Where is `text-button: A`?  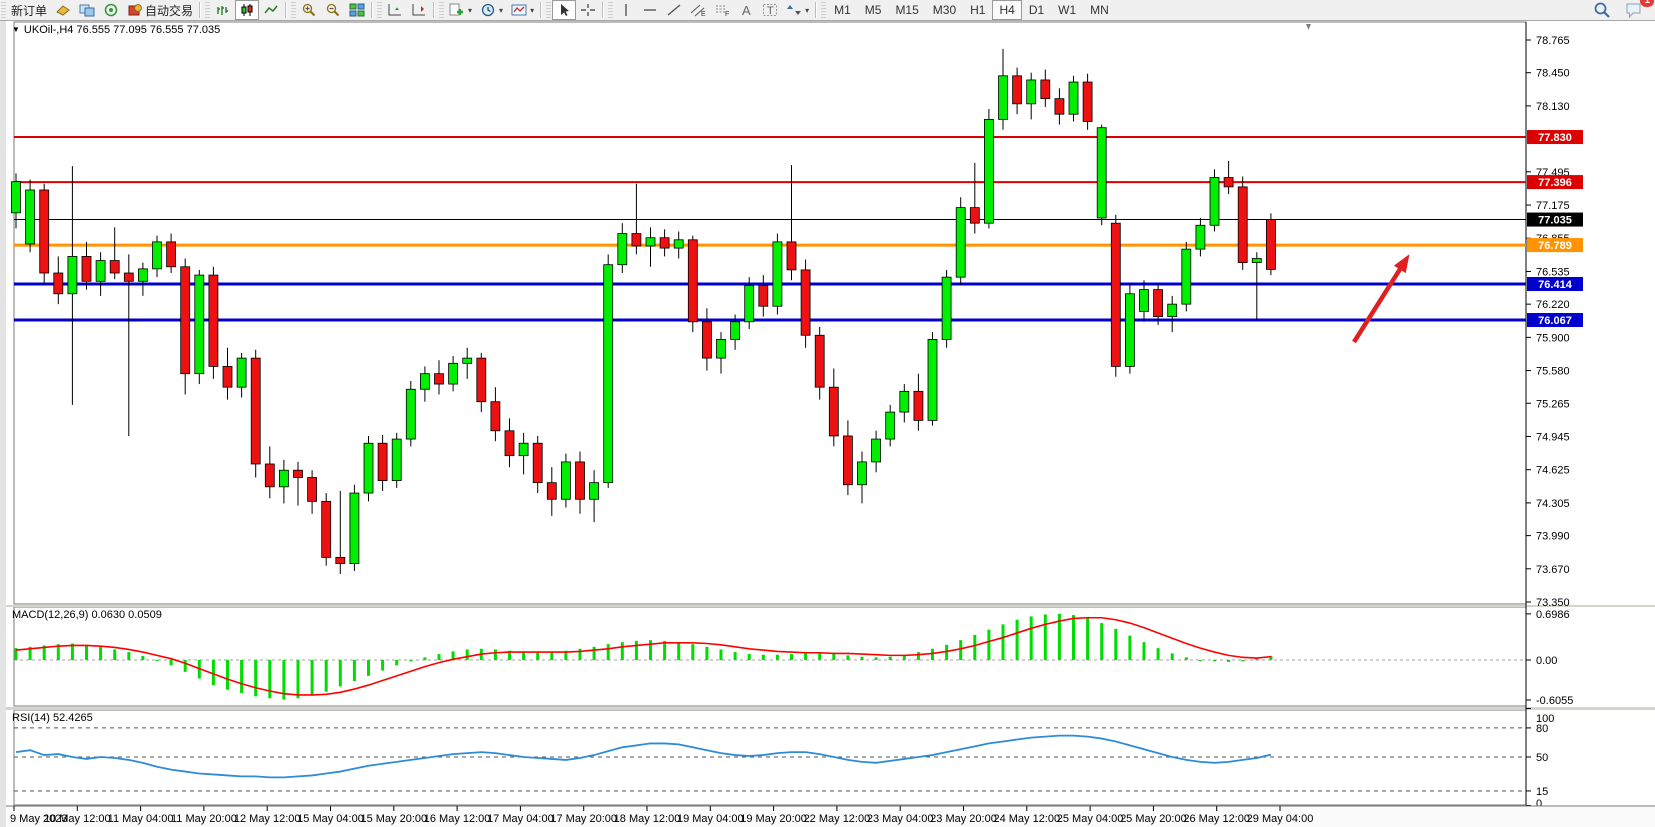
text-button: A is located at coordinates (746, 10).